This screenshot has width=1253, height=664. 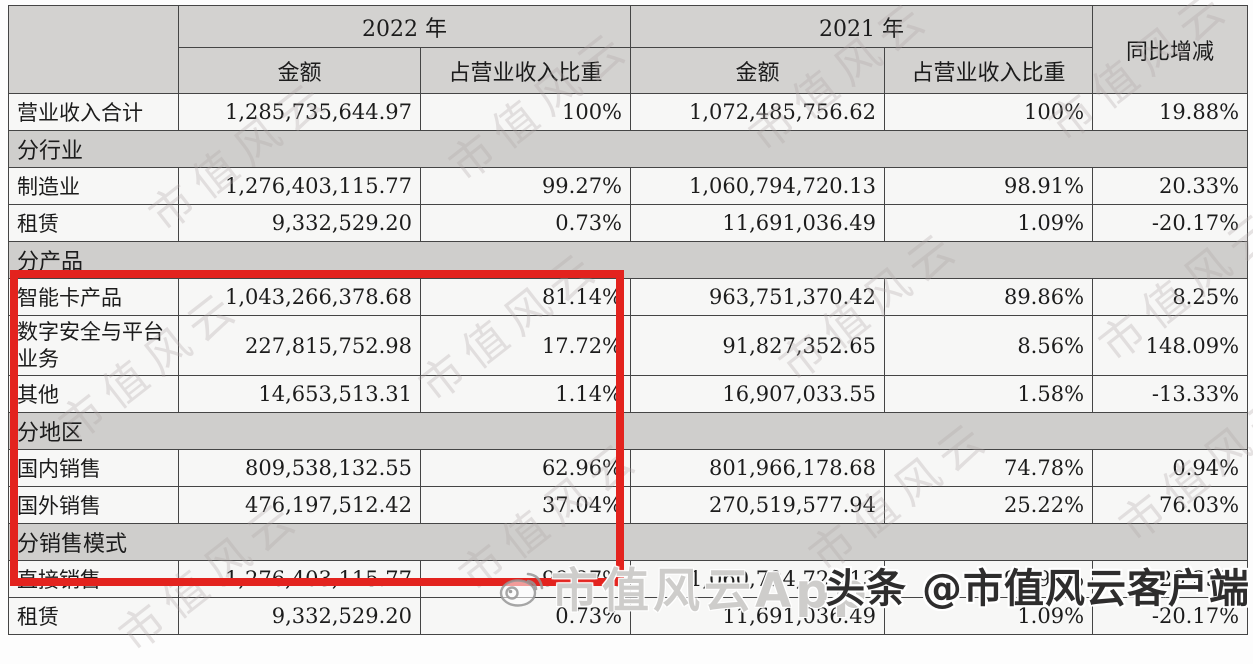 What do you see at coordinates (299, 468) in the screenshot?
I see `amount-2022: 809,538,132.55` at bounding box center [299, 468].